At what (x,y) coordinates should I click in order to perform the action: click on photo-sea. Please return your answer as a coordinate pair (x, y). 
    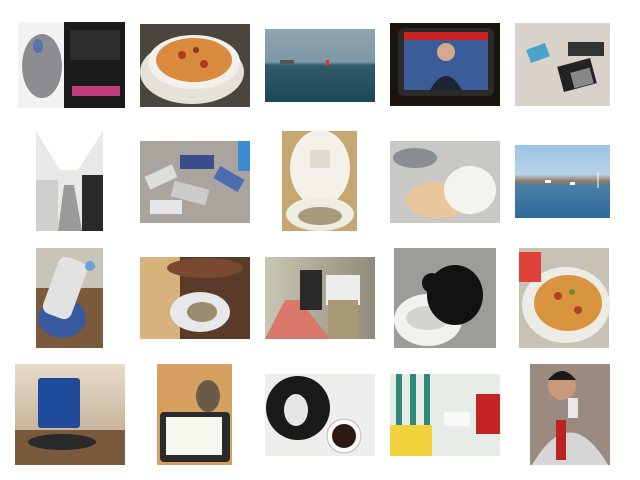
    Looking at the image, I should click on (320, 65).